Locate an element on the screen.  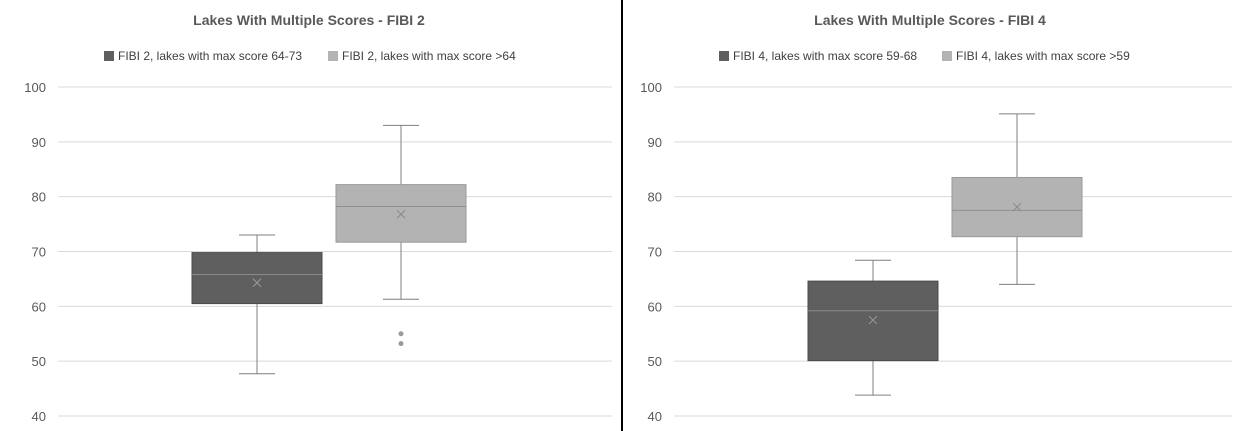
legend-label: FIBI 4, lakes with max score >59 is located at coordinates (1043, 56).